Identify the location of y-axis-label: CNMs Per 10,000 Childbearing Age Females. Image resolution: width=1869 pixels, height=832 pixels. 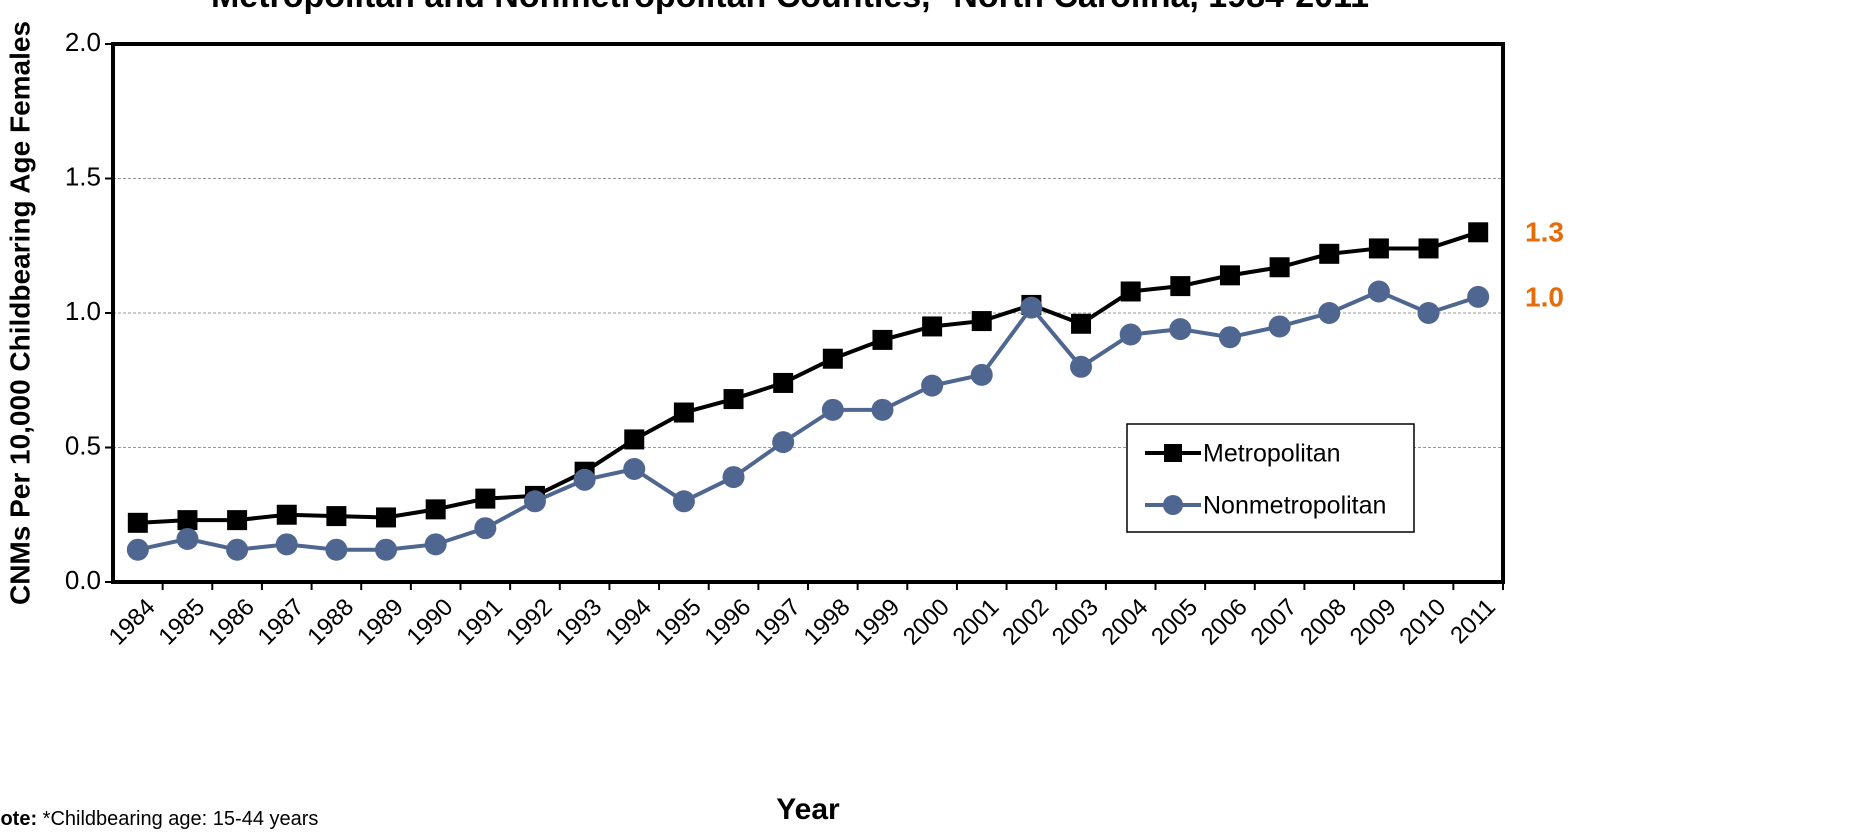
(19, 313).